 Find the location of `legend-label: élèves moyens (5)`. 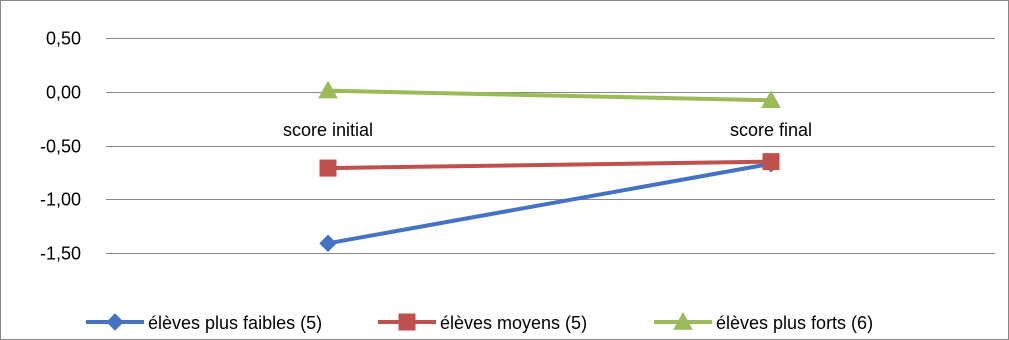

legend-label: élèves moyens (5) is located at coordinates (513, 323).